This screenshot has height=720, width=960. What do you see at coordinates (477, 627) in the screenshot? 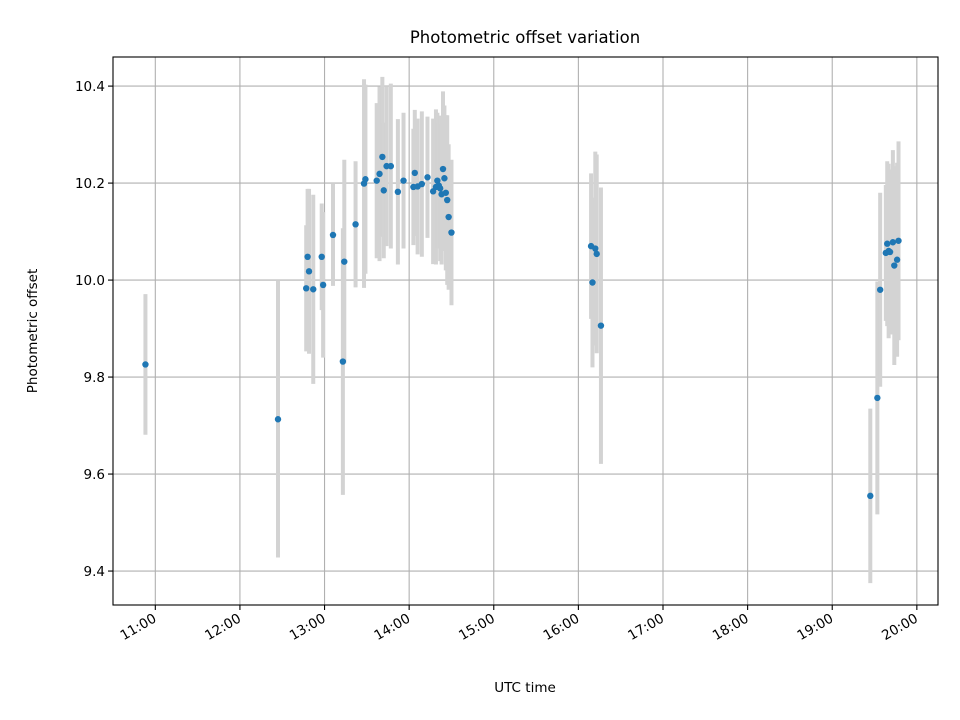
I see `x-tick-label: 15:00` at bounding box center [477, 627].